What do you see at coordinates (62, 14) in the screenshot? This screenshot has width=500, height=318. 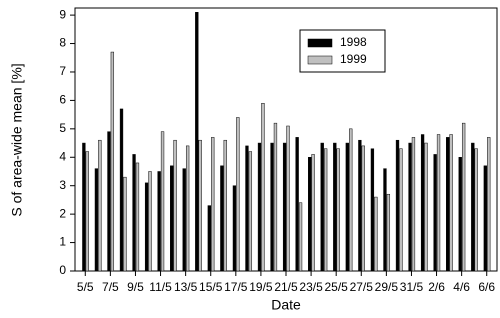 I see `y-tick-label: 9` at bounding box center [62, 14].